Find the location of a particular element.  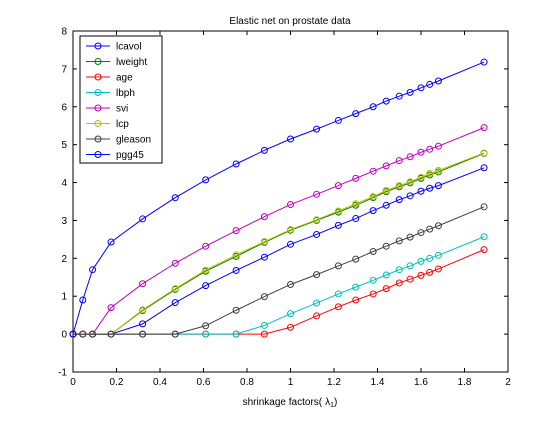

legend-item-pgg45: pgg45 is located at coordinates (115, 155).